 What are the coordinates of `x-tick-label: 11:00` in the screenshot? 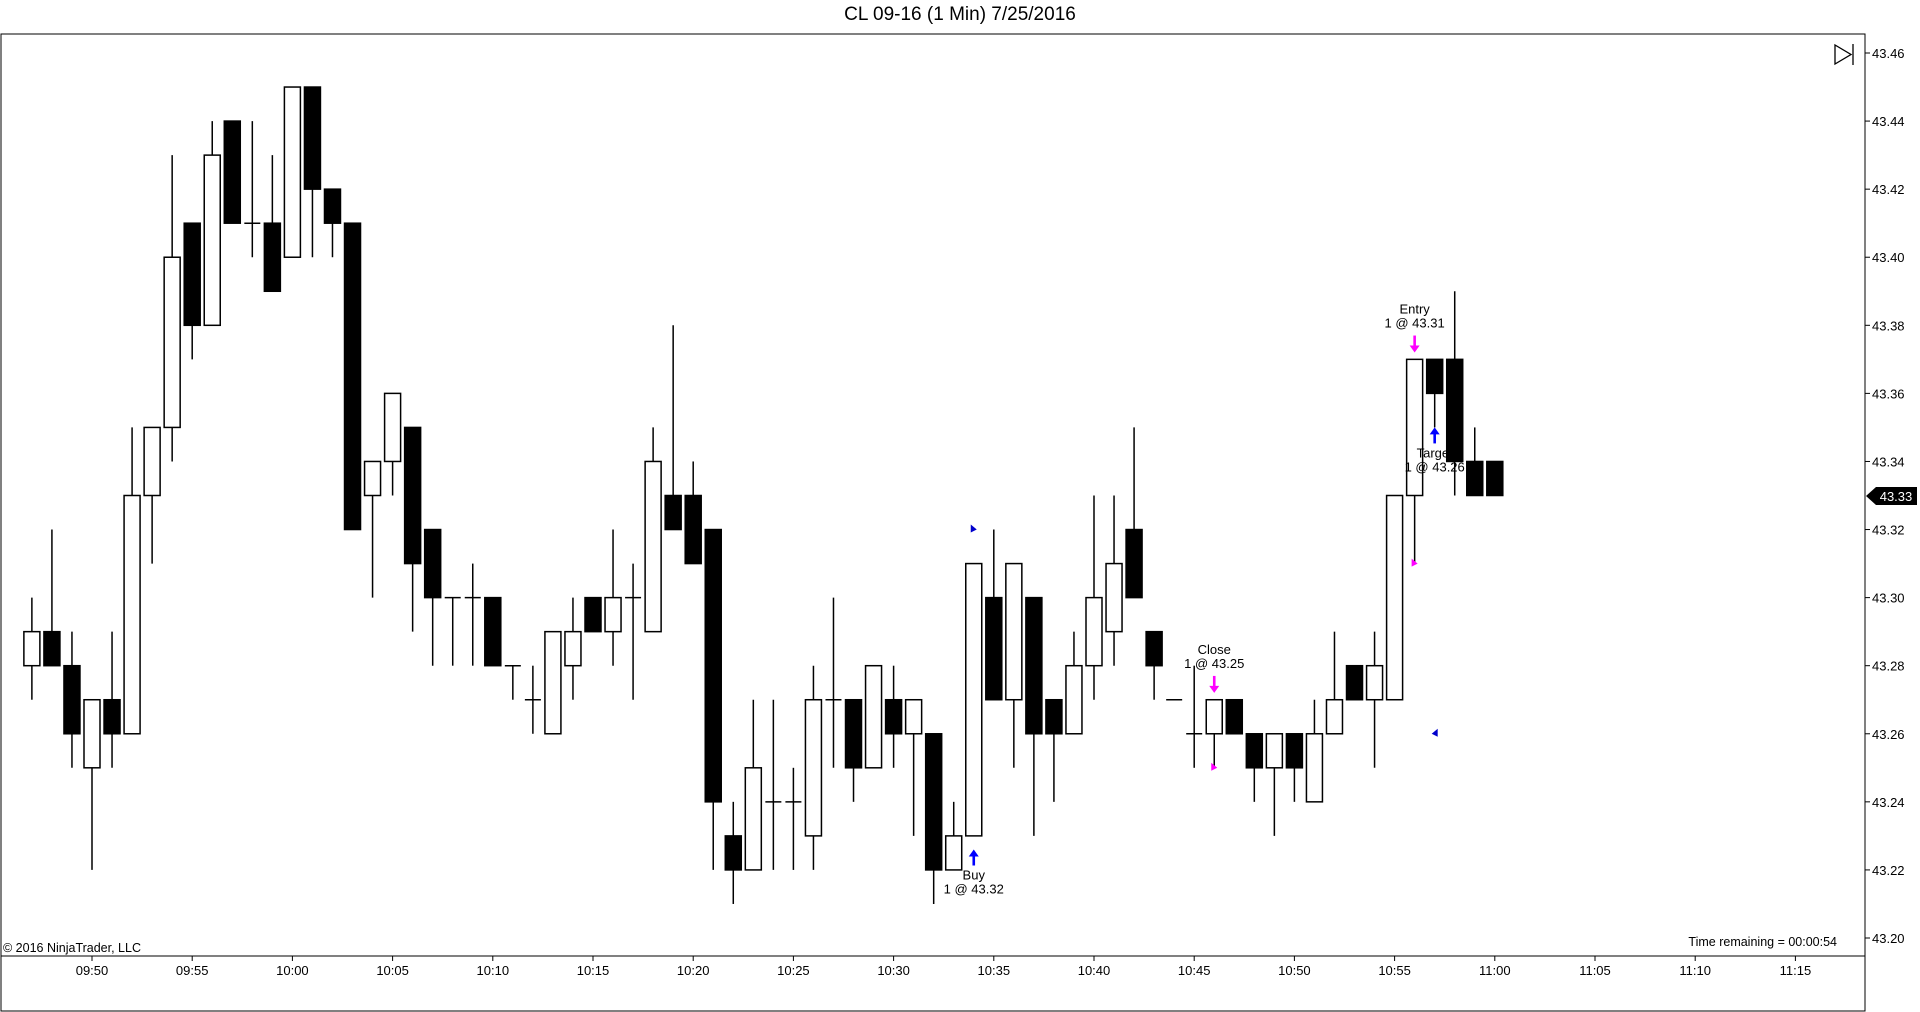 It's located at (1495, 970).